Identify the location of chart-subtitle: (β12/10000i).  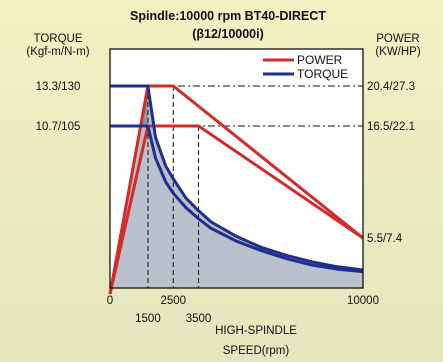
(228, 34).